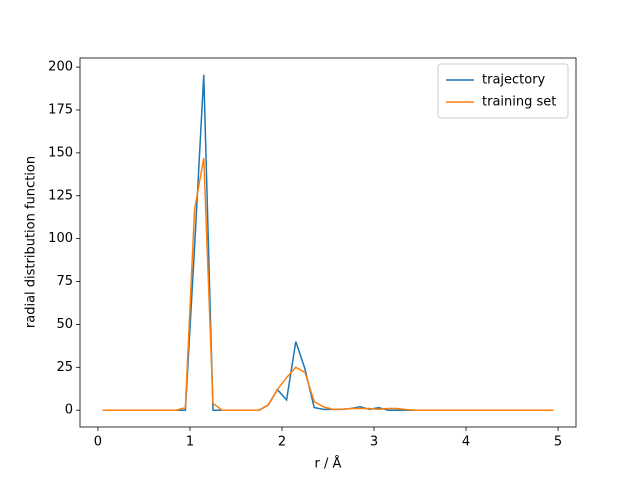 This screenshot has height=480, width=640. Describe the element at coordinates (519, 102) in the screenshot. I see `legend-label: training set` at that location.